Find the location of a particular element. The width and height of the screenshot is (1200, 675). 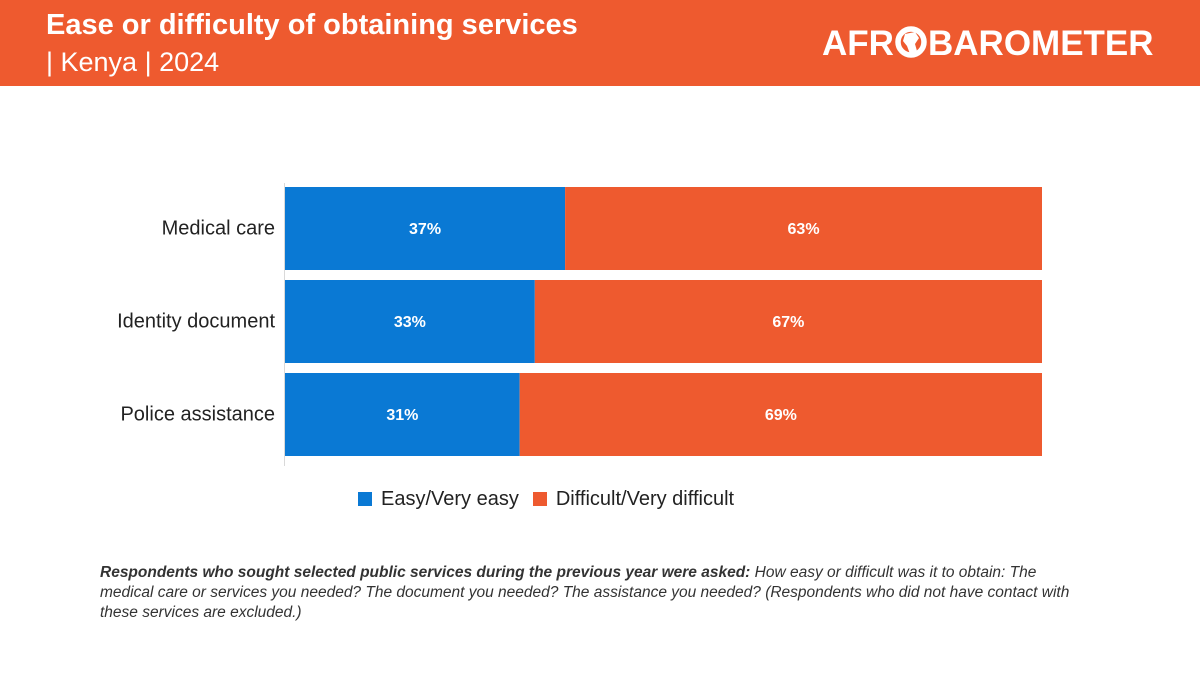

legend-item-difficult: Difficult/Very difficult is located at coordinates (633, 499).